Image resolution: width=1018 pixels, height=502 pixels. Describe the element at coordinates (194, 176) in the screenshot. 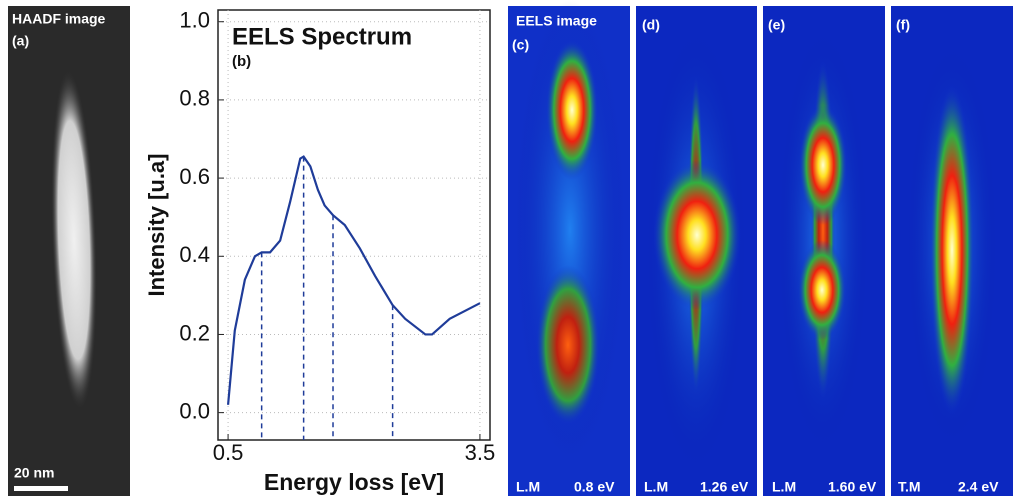

I see `y-tick-label: 0.6` at that location.